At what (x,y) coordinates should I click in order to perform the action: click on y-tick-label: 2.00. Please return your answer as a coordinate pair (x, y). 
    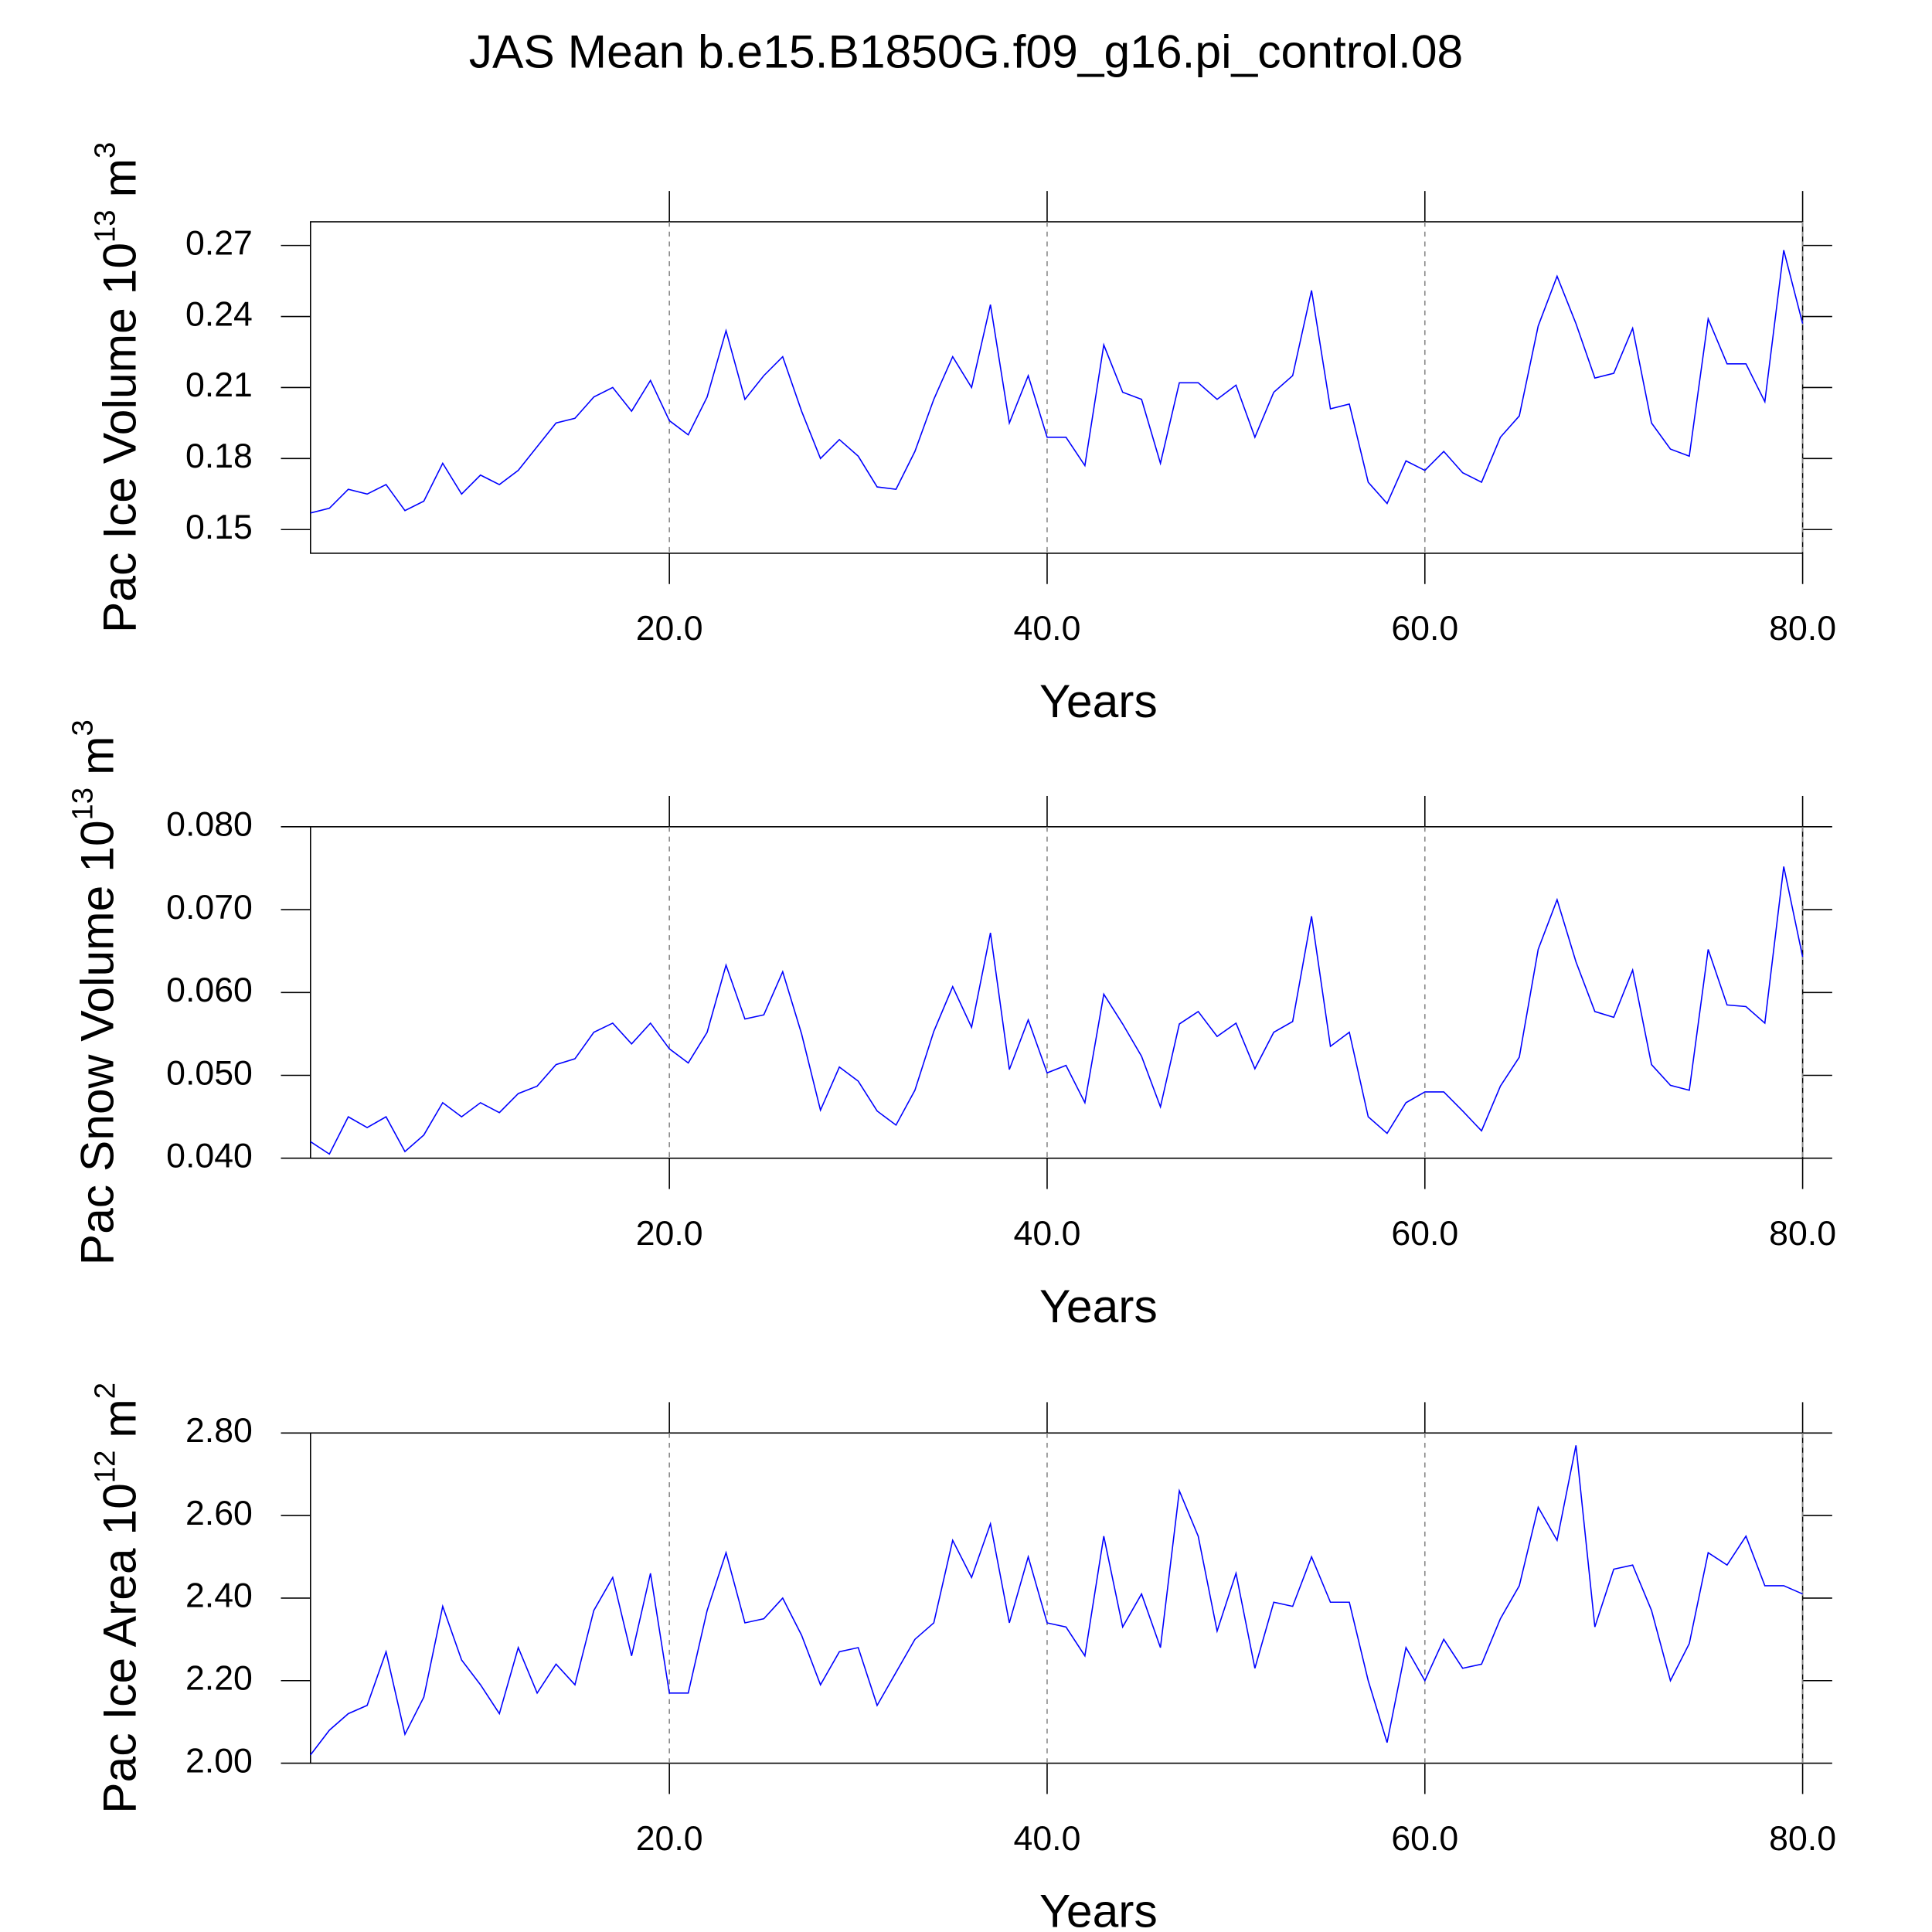
    Looking at the image, I should click on (219, 1761).